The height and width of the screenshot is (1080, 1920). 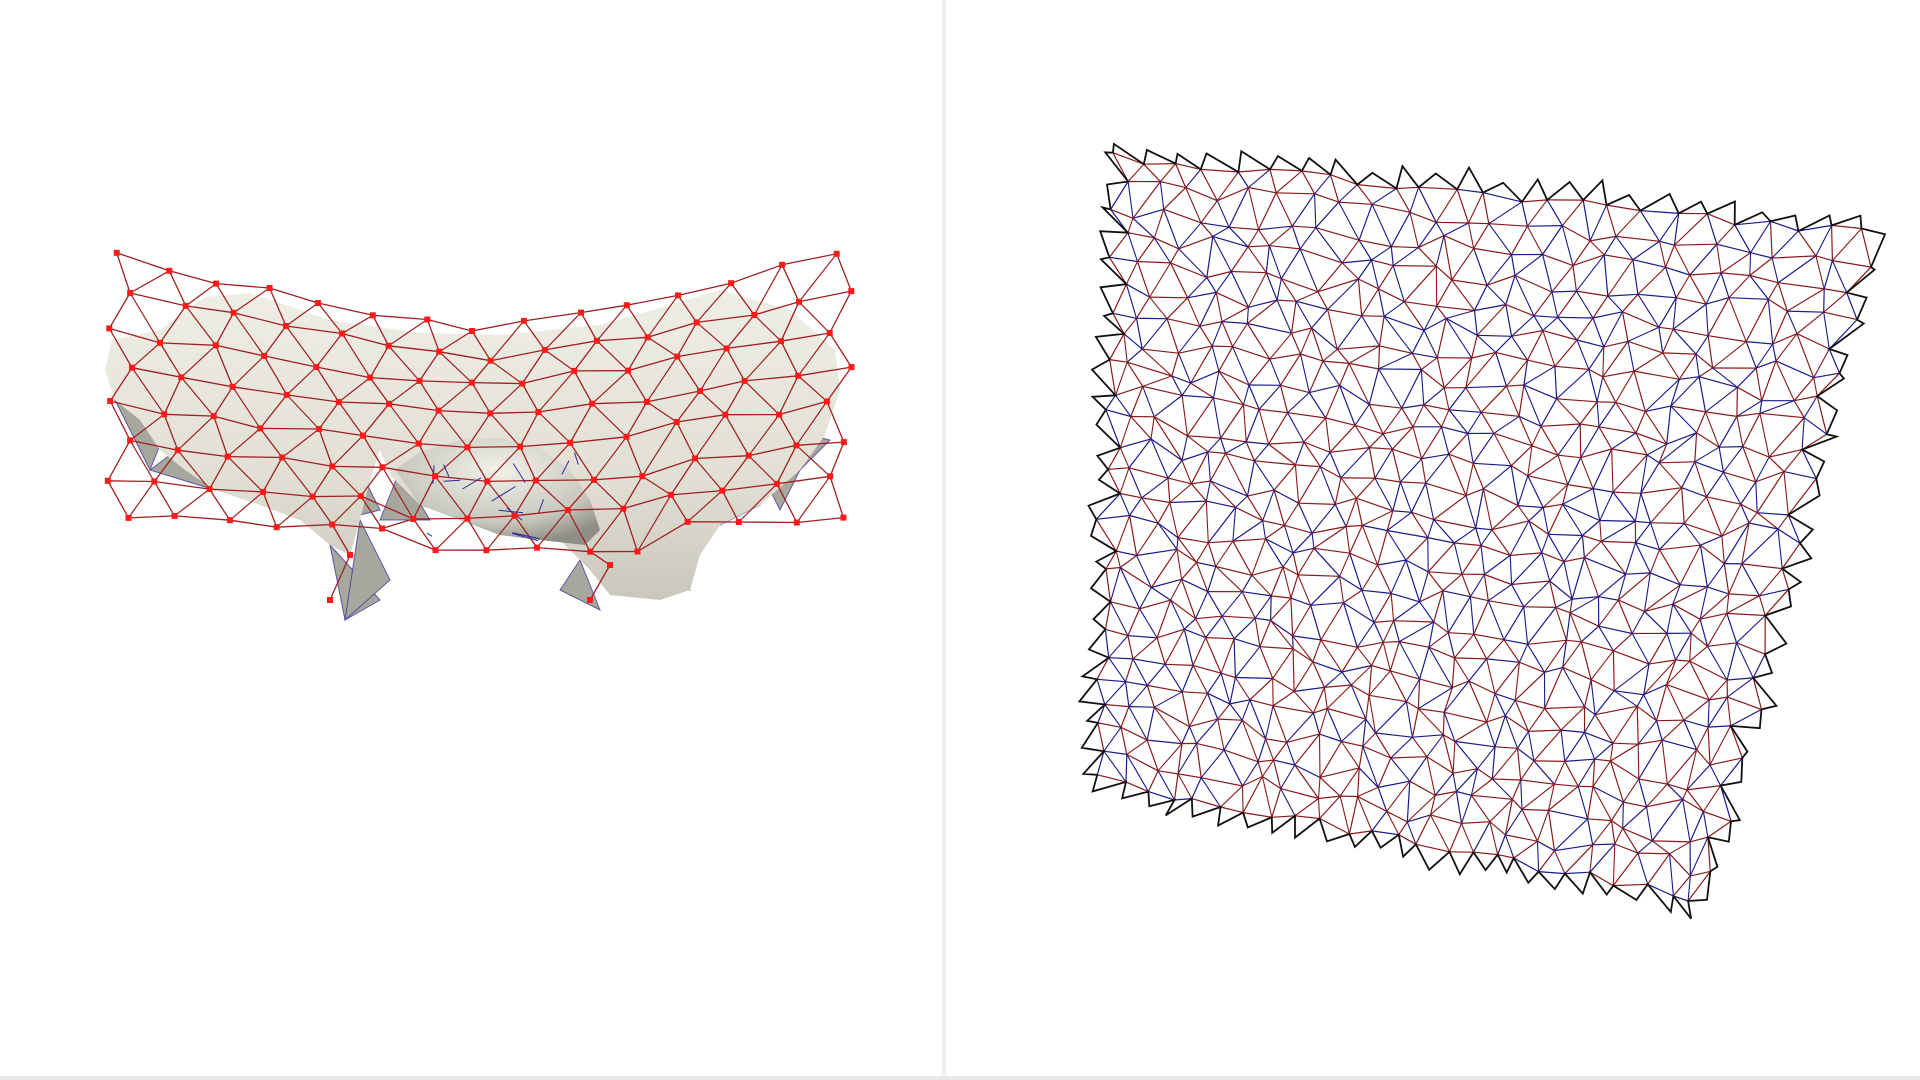 What do you see at coordinates (944, 538) in the screenshot?
I see `viewport-divider` at bounding box center [944, 538].